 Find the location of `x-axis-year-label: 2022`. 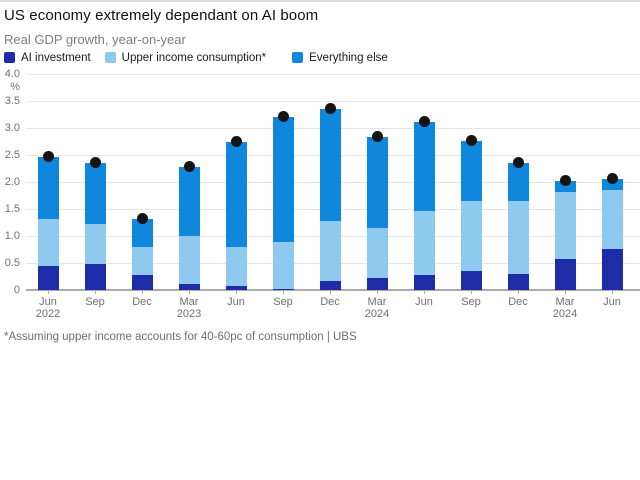

x-axis-year-label: 2022 is located at coordinates (48, 314).